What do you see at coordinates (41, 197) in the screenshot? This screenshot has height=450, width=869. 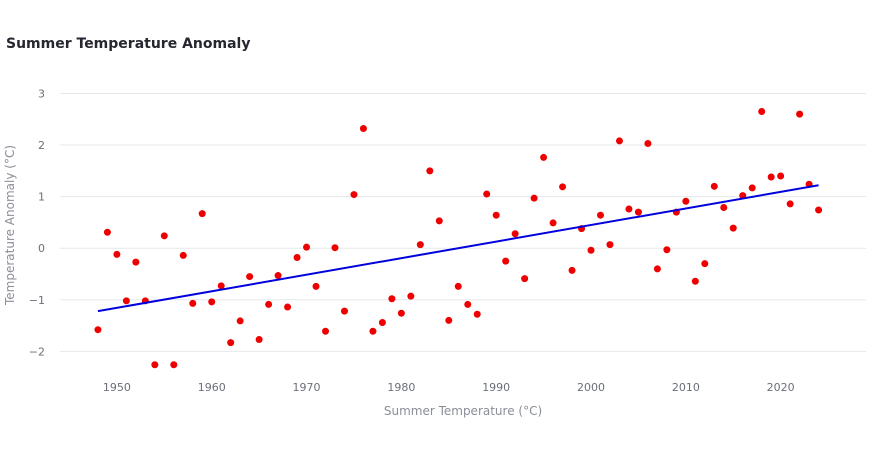 I see `y-tick-label: 1` at bounding box center [41, 197].